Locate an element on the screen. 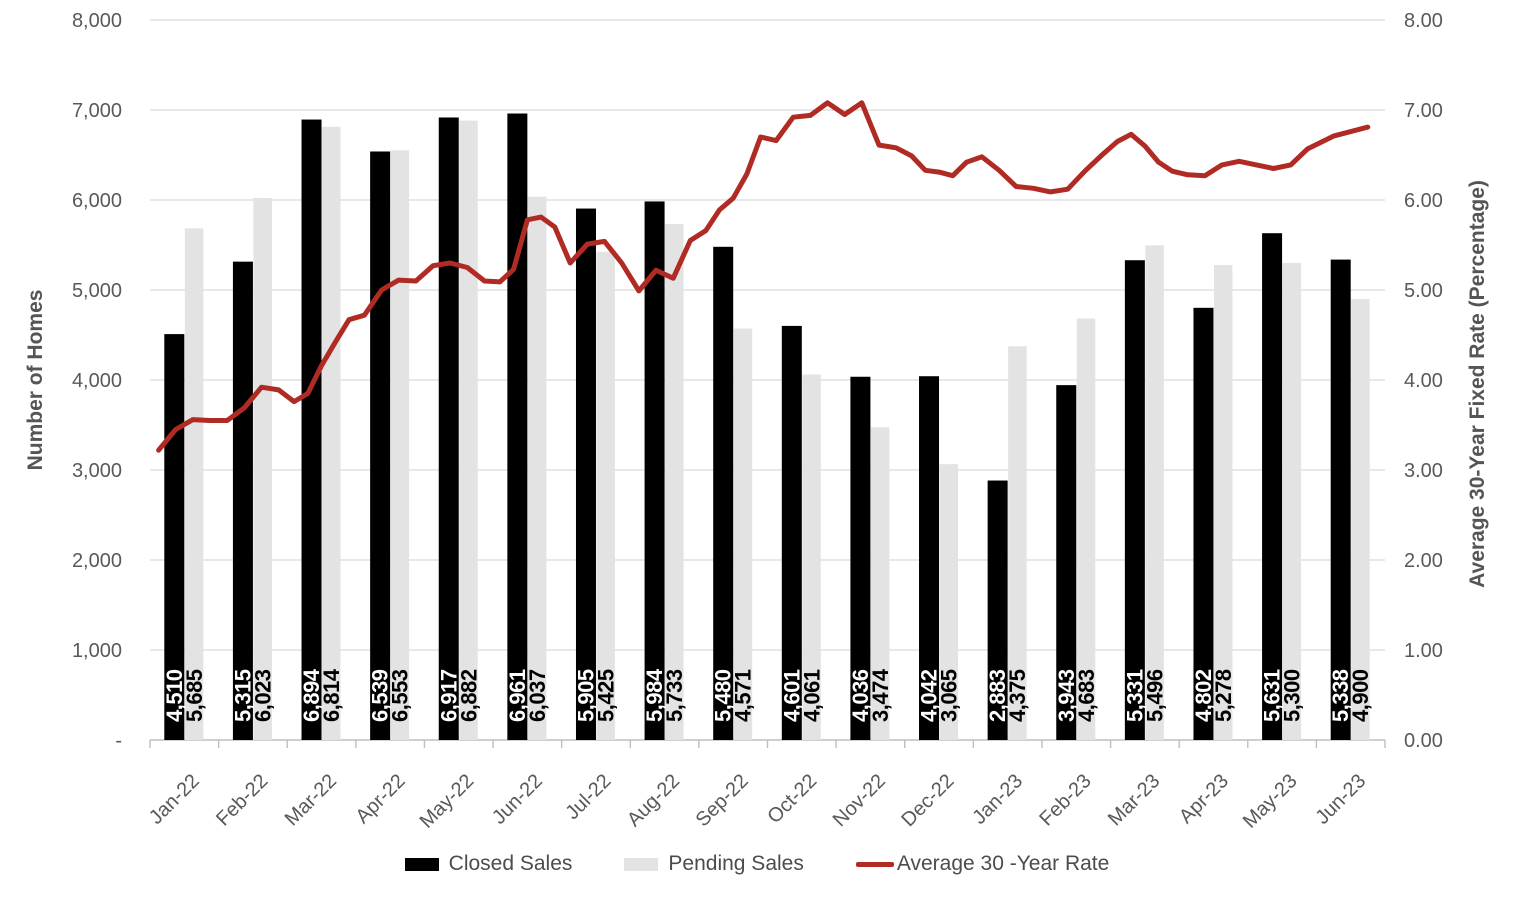 This screenshot has height=912, width=1514. pending-sales-value-label: 6,023 is located at coordinates (262, 695).